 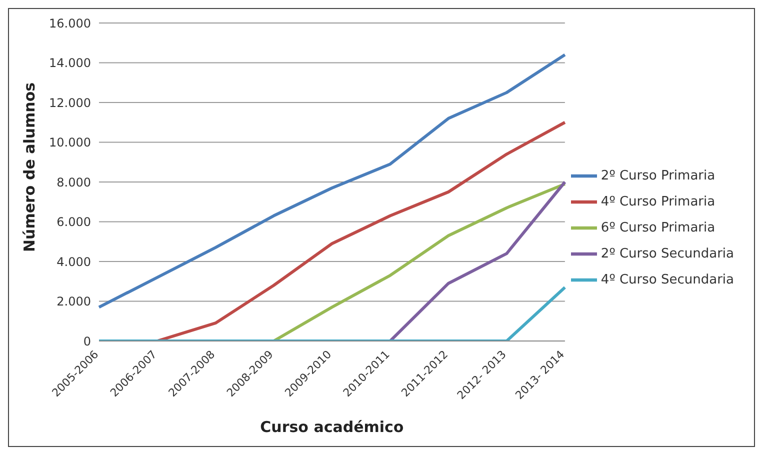 I want to click on y-tick-label: 0, so click(x=87, y=341).